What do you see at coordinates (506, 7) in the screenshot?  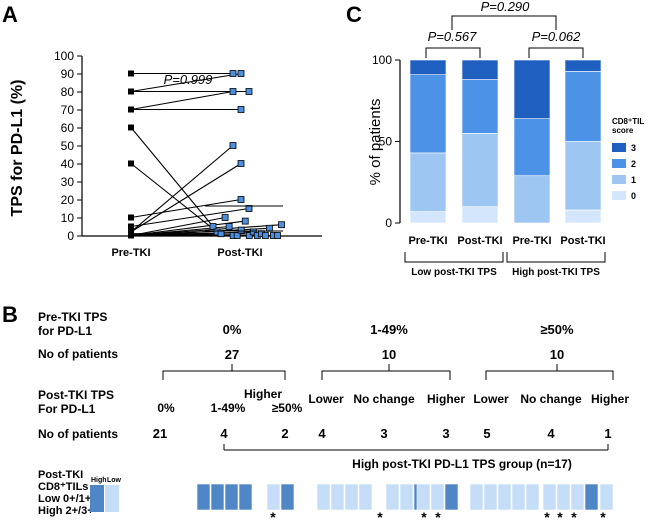 I see `panel-c-p-top: P=0.290` at bounding box center [506, 7].